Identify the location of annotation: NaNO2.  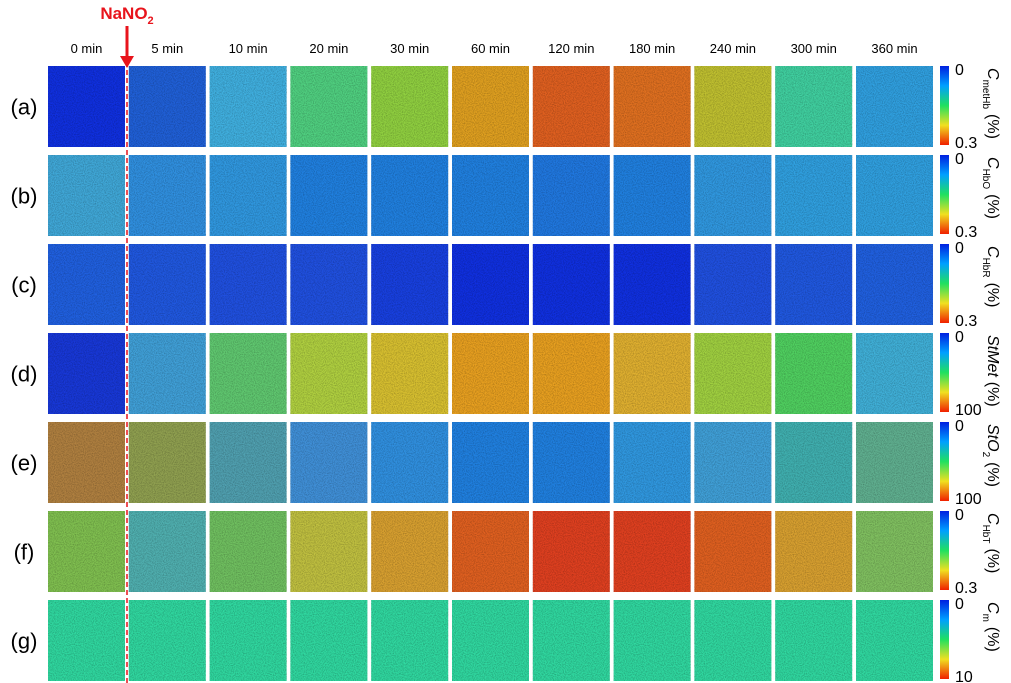
(126, 15).